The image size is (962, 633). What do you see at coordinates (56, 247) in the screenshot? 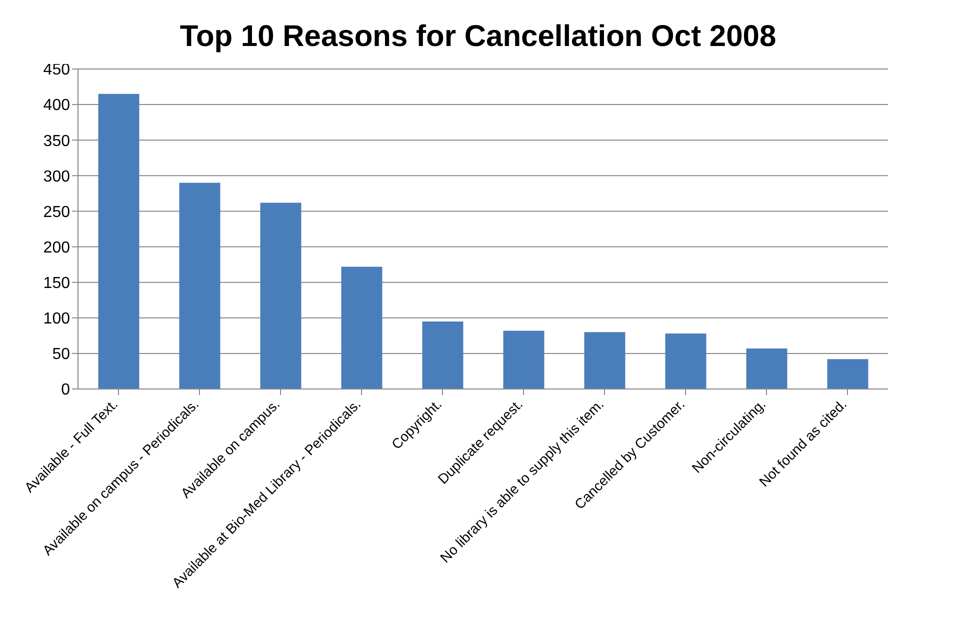
I see `y-tick-label: 200` at bounding box center [56, 247].